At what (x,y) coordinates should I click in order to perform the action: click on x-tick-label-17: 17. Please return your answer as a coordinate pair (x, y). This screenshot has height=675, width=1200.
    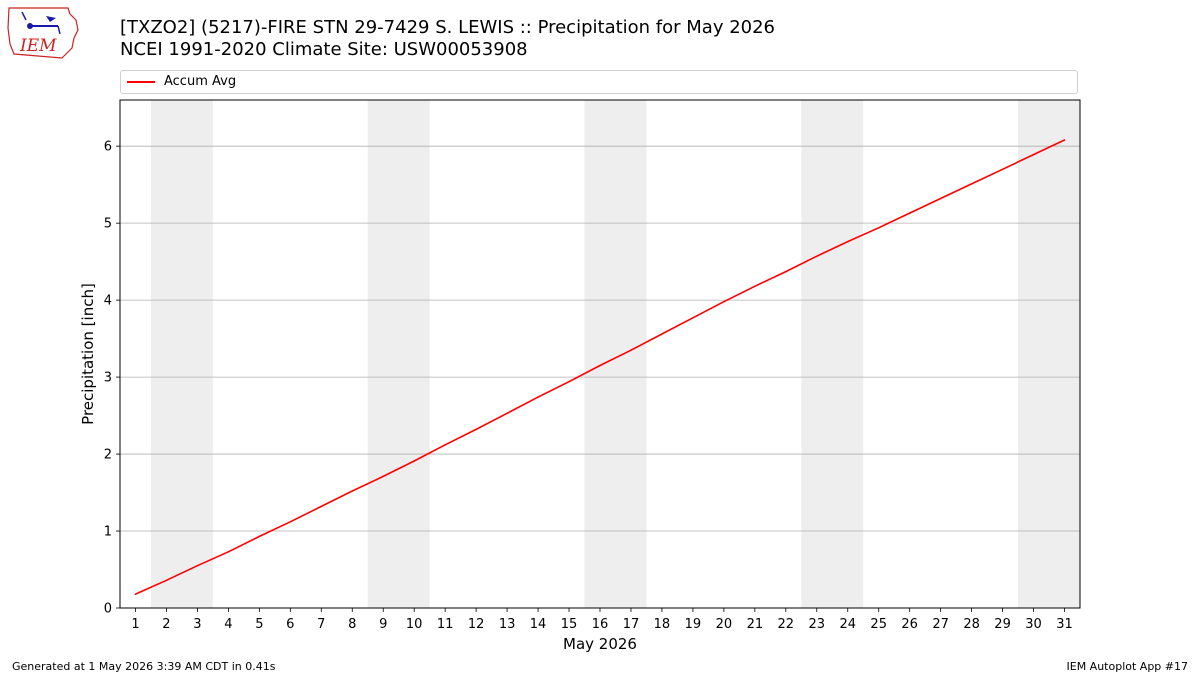
    Looking at the image, I should click on (631, 624).